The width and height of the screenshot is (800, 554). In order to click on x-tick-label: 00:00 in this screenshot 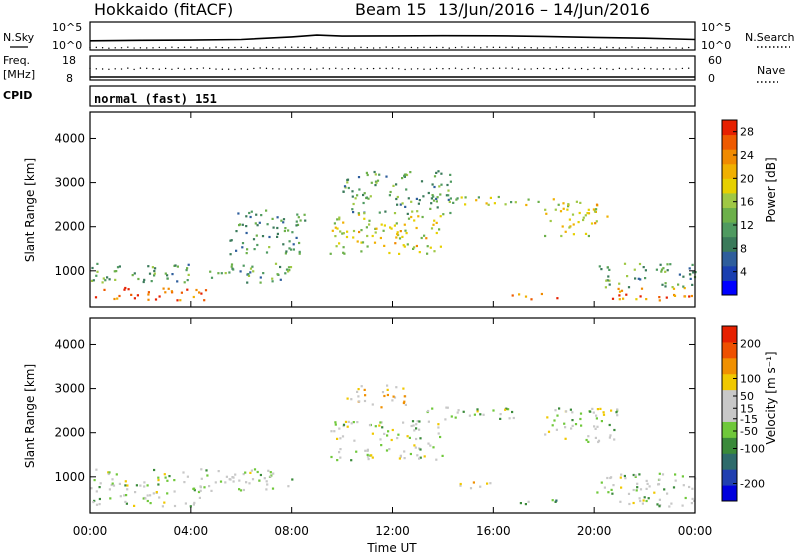, I will do `click(90, 531)`.